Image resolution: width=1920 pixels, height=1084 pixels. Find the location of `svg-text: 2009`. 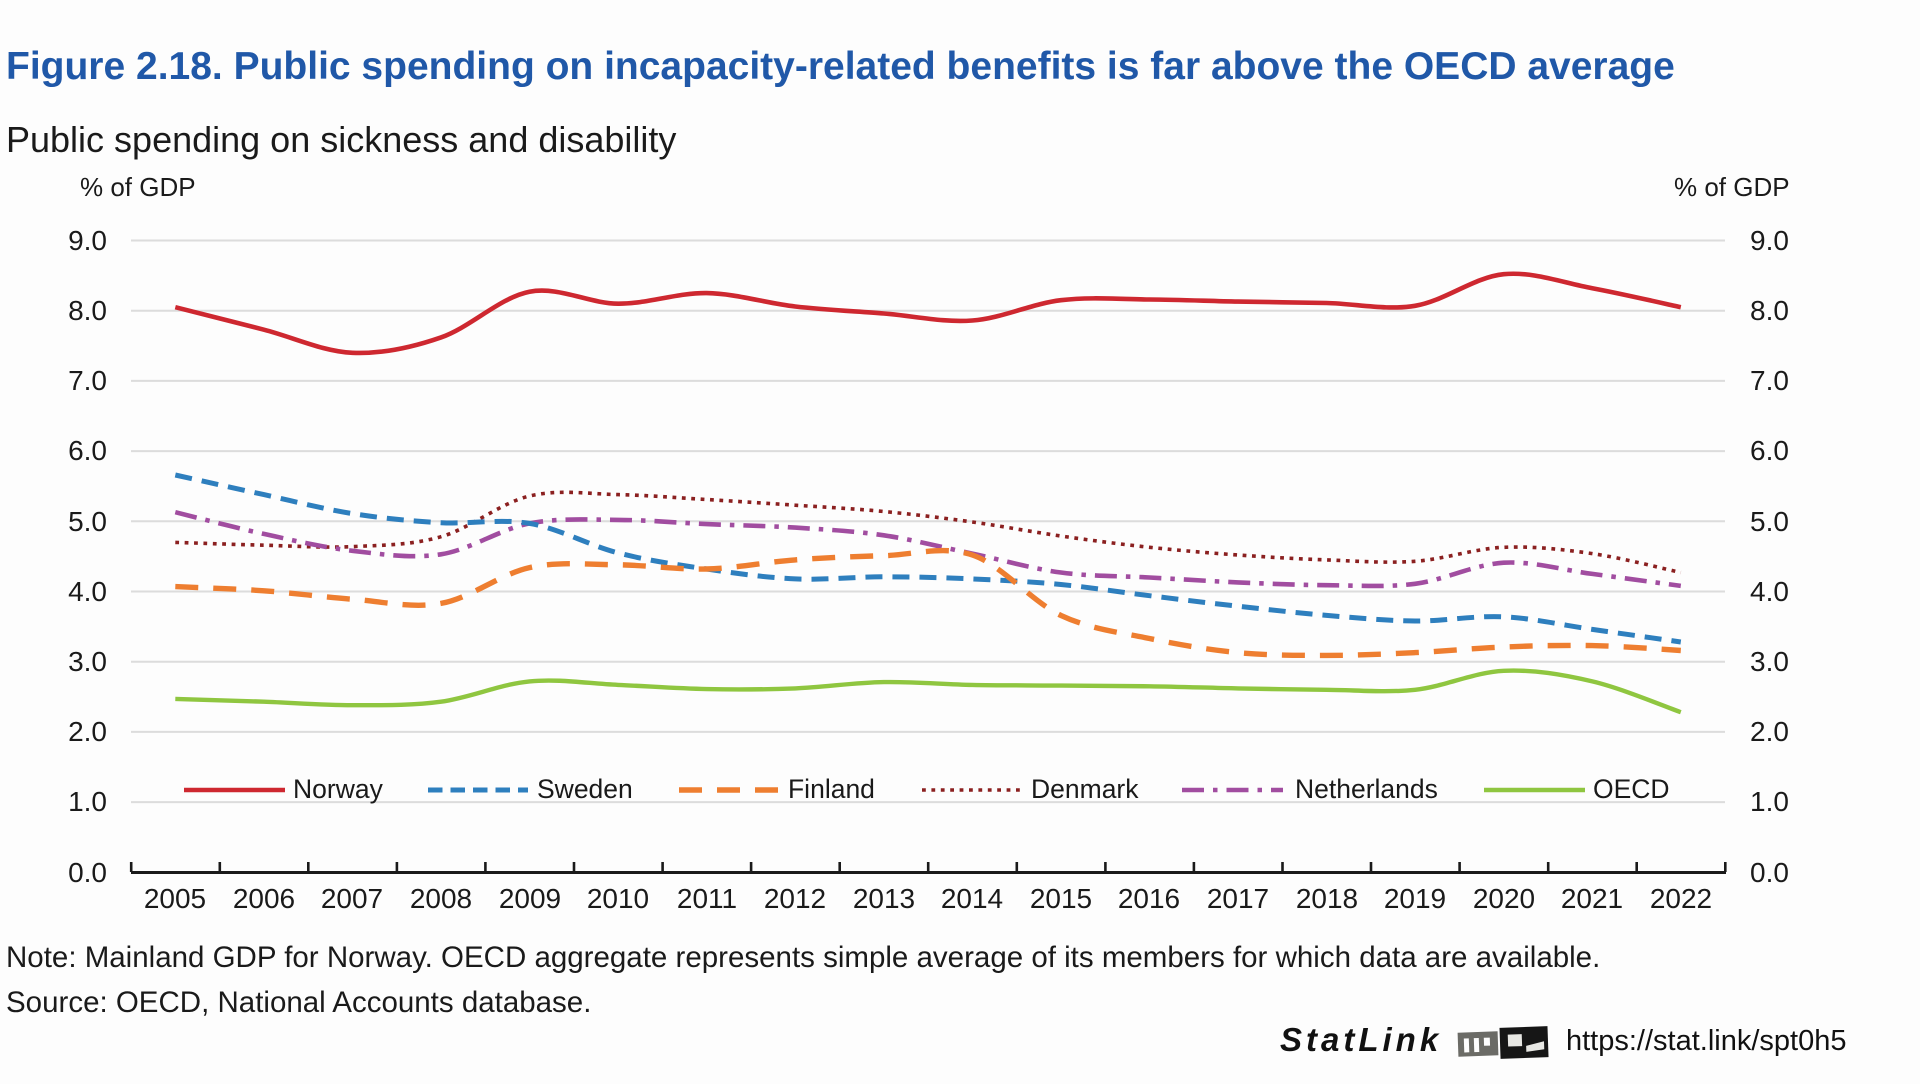

svg-text: 2009 is located at coordinates (530, 898).